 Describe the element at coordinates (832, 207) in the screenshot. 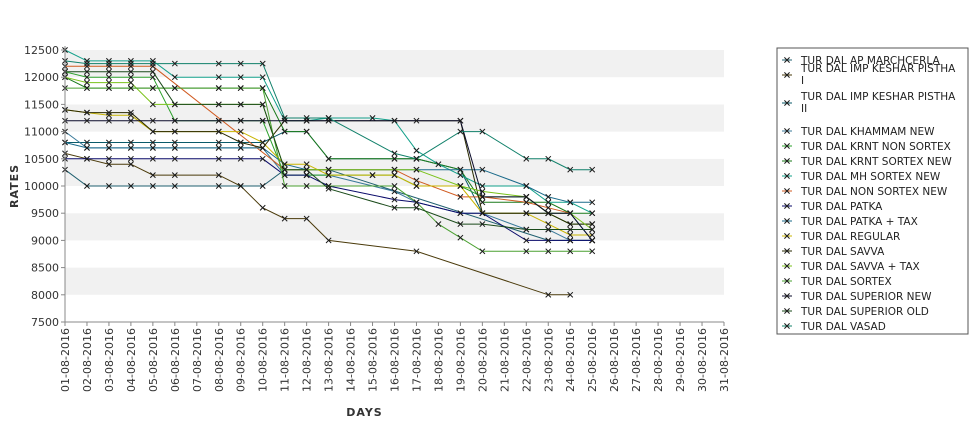

I see `legend-item: TUR DAL PATKA` at that location.